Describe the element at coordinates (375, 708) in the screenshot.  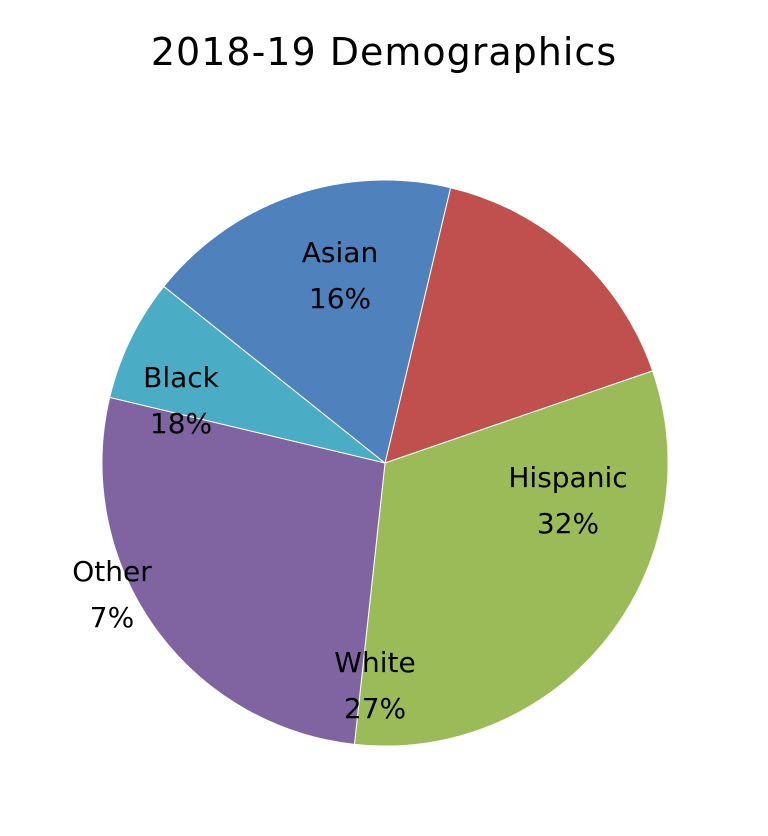
I see `slice-value-white: 27%` at that location.